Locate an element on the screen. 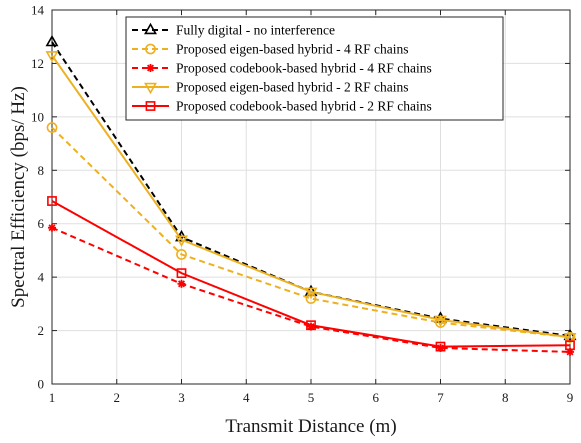 This screenshot has height=443, width=581. y-tick-label: 8 is located at coordinates (41, 170).